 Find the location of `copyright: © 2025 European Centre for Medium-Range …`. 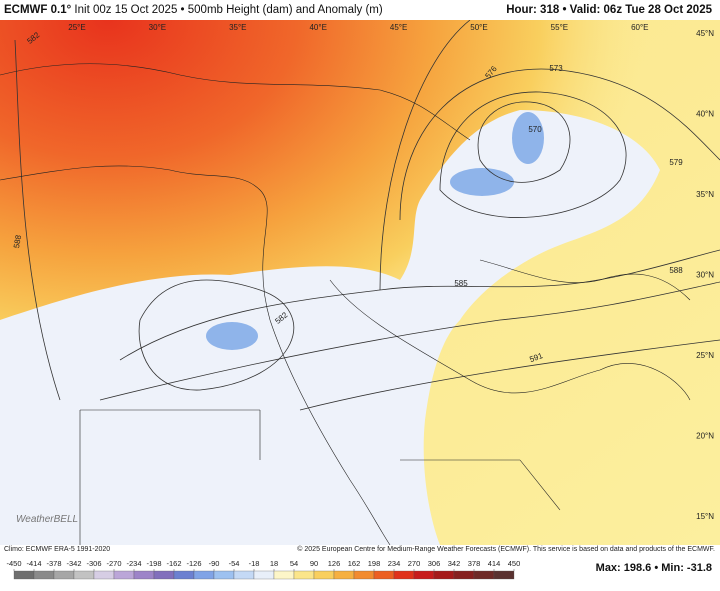

copyright: © 2025 European Centre for Medium-Range … is located at coordinates (506, 549).